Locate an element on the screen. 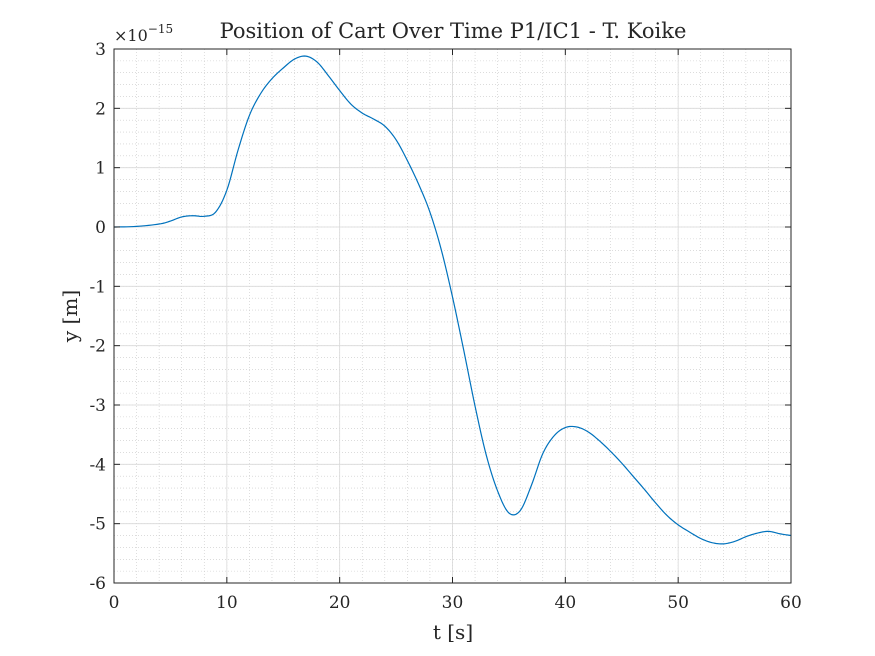 The width and height of the screenshot is (875, 656). y-tick-label: -4 is located at coordinates (97, 465).